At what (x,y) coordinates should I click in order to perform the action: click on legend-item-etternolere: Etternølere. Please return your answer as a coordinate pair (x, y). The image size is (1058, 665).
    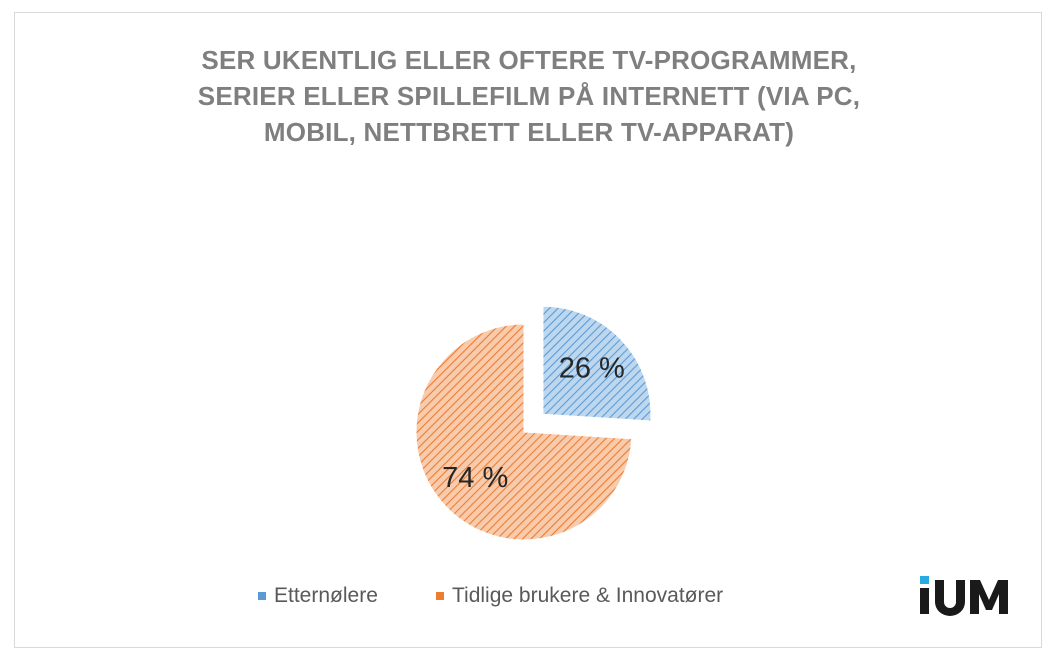
    Looking at the image, I should click on (318, 596).